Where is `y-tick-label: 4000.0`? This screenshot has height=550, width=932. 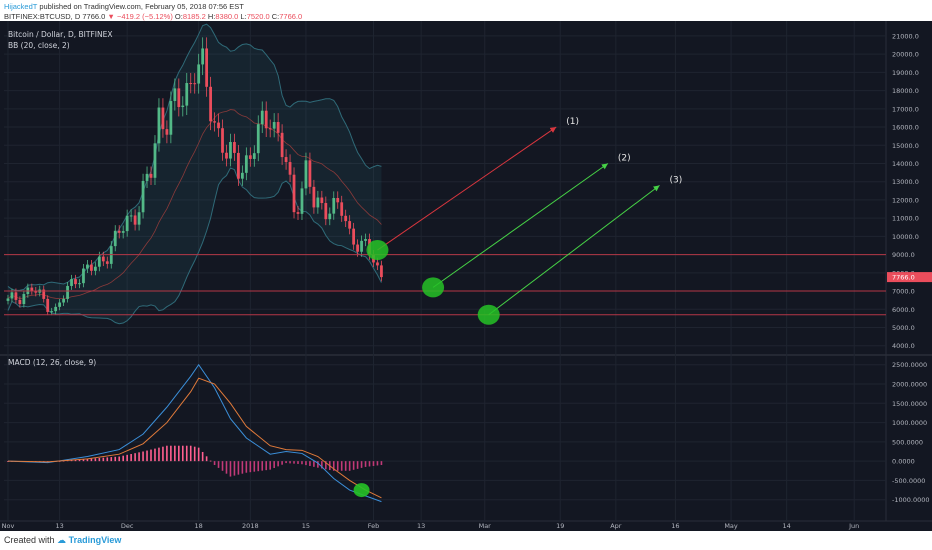
y-tick-label: 4000.0 is located at coordinates (903, 346).